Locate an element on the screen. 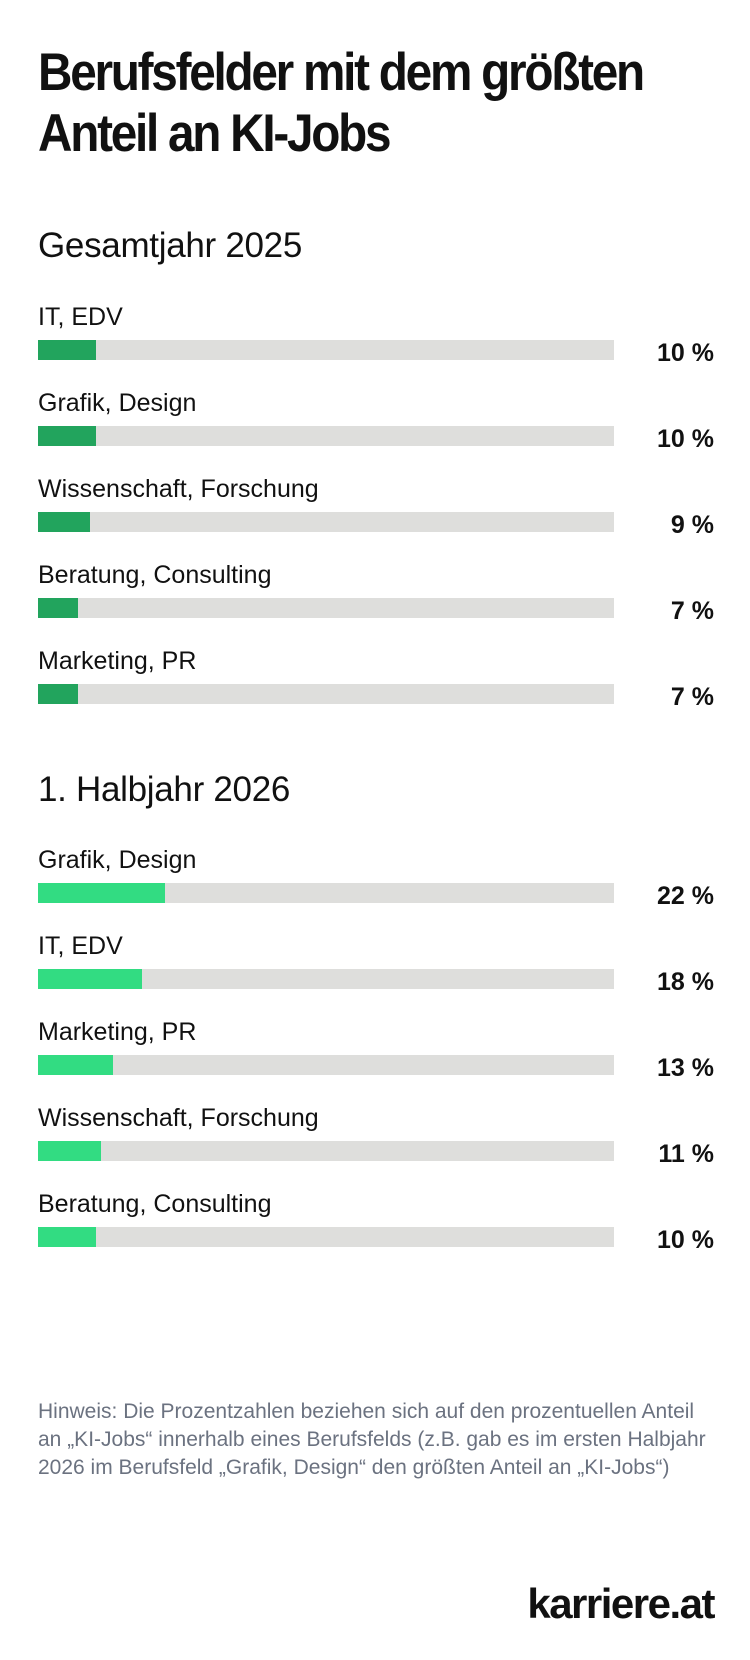  bar-row: Wissenschaft, Forschung 9 % is located at coordinates (375, 509).